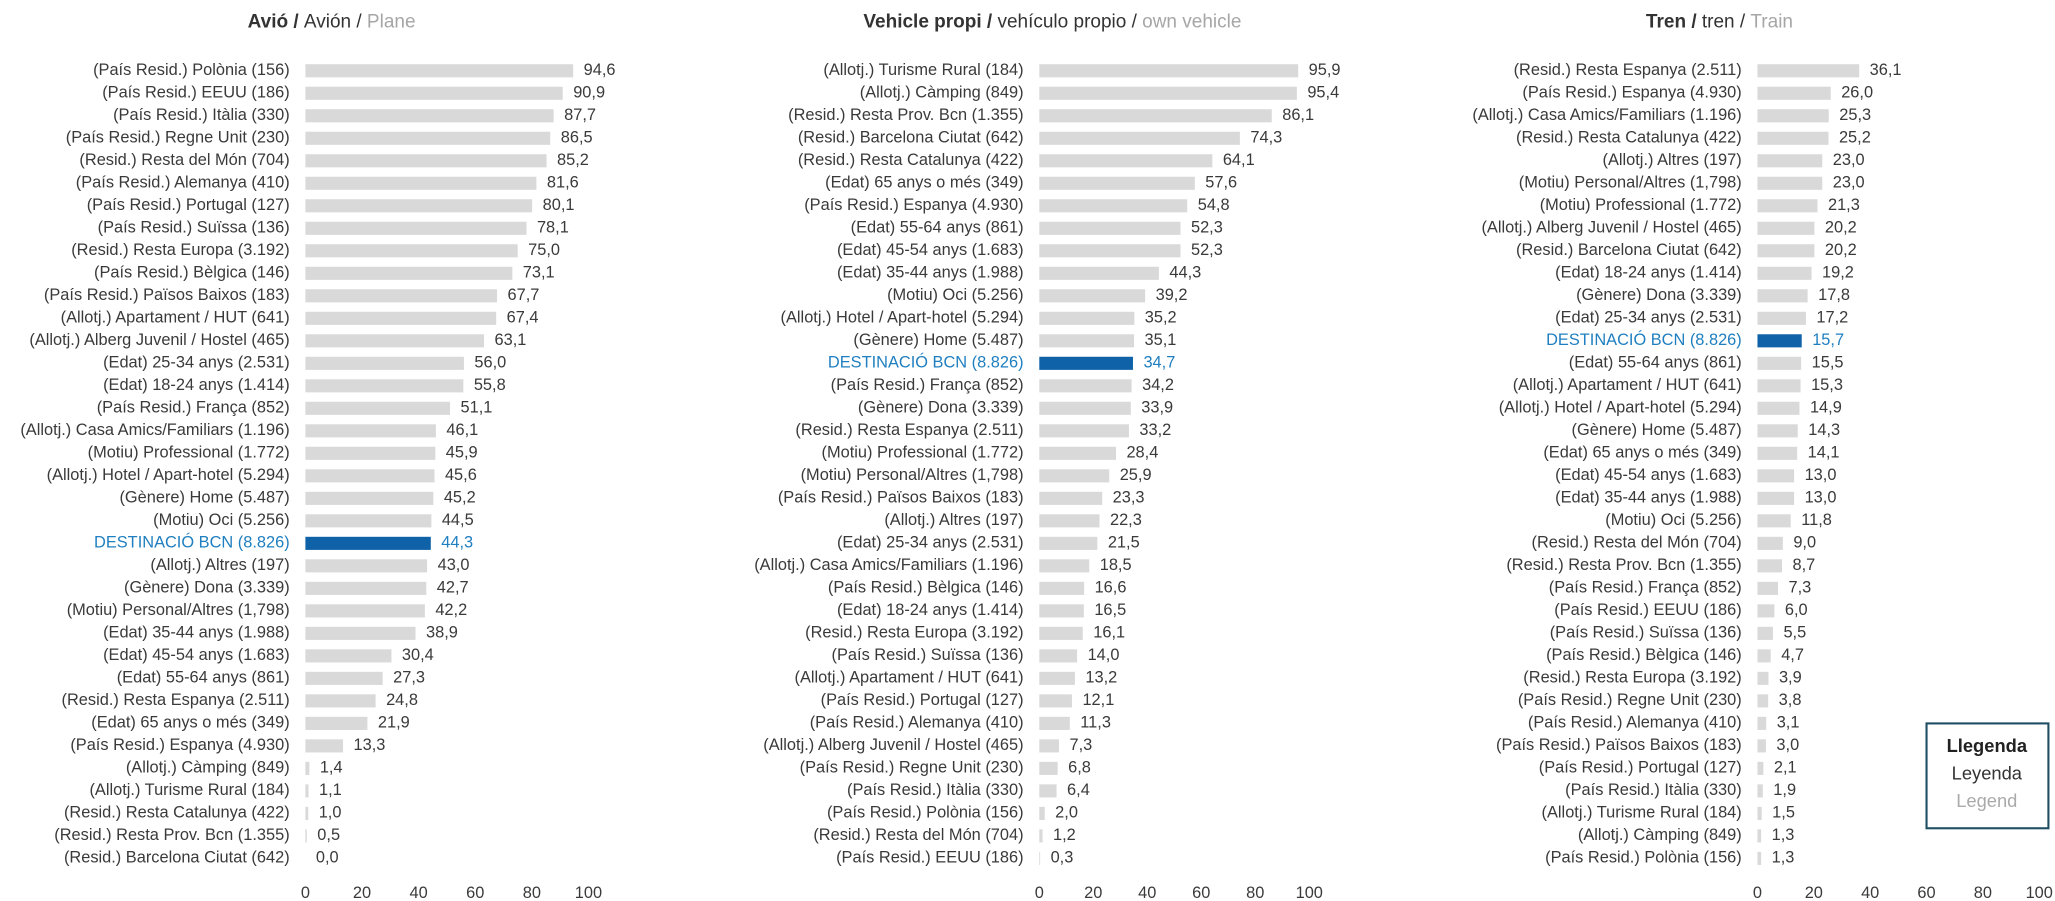  What do you see at coordinates (523, 318) in the screenshot?
I see `value-label: 67,4` at bounding box center [523, 318].